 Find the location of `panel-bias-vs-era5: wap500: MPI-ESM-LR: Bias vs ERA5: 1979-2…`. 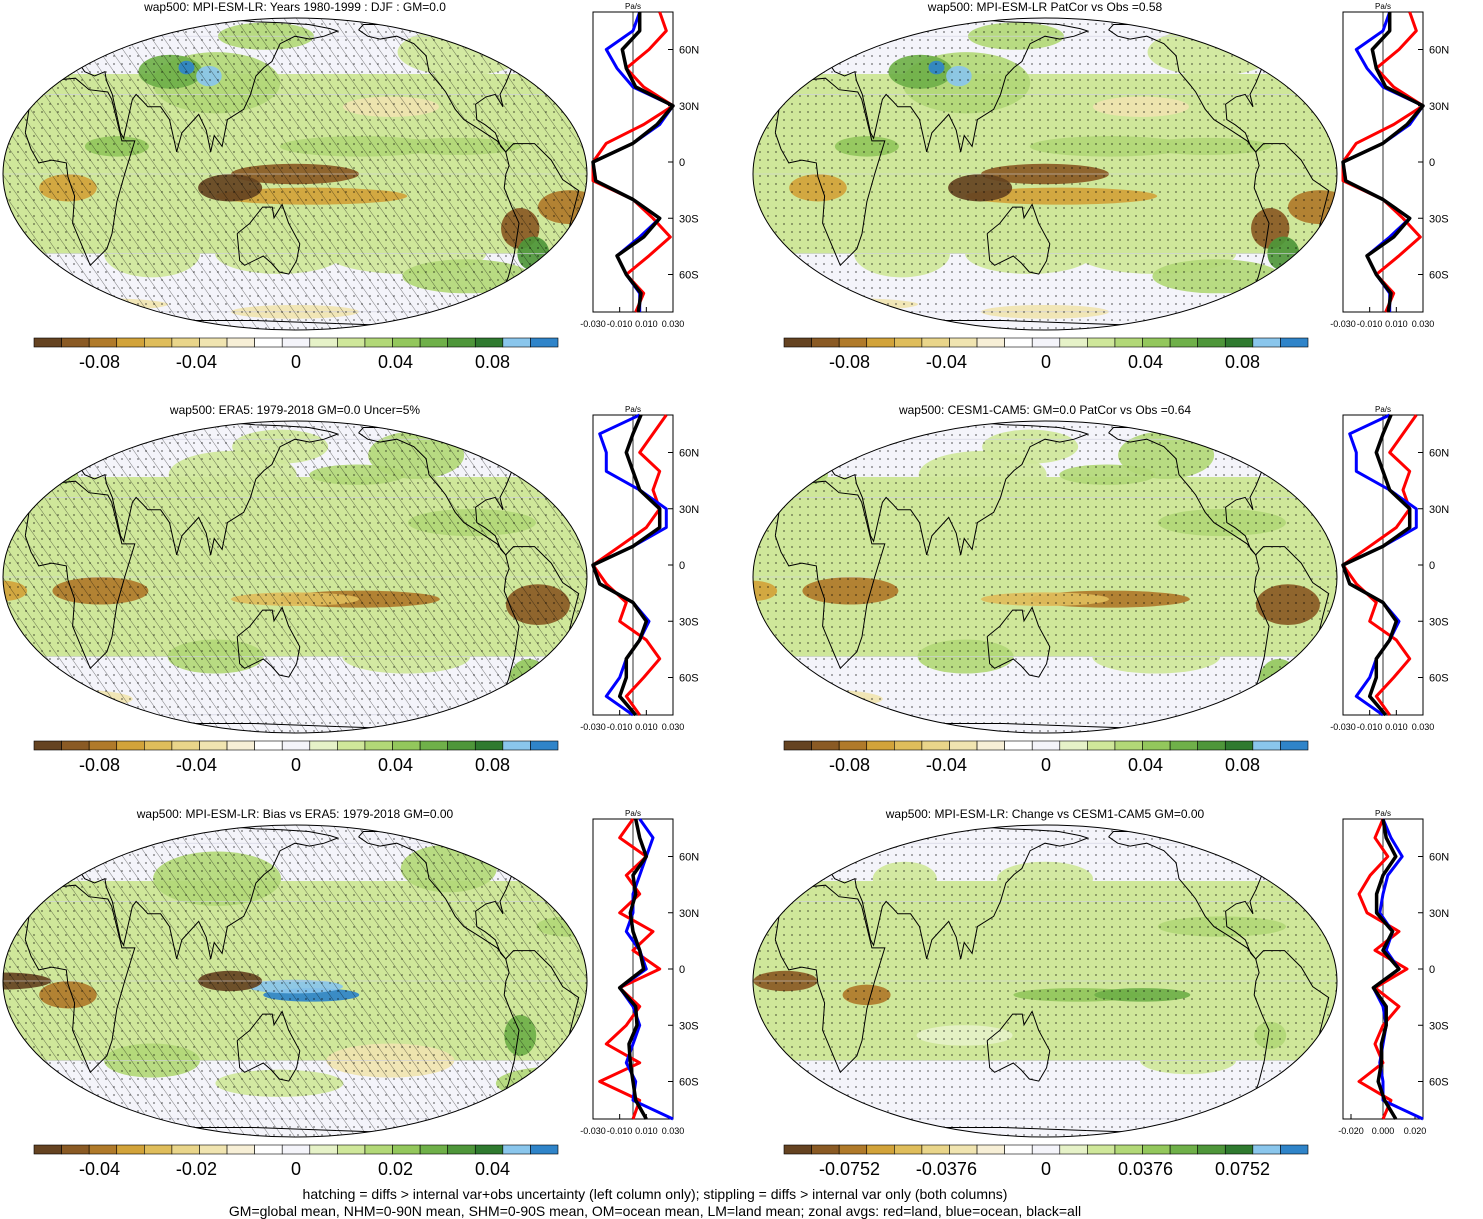

panel-bias-vs-era5: wap500: MPI-ESM-LR: Bias vs ERA5: 1979-2… is located at coordinates (350, 997).